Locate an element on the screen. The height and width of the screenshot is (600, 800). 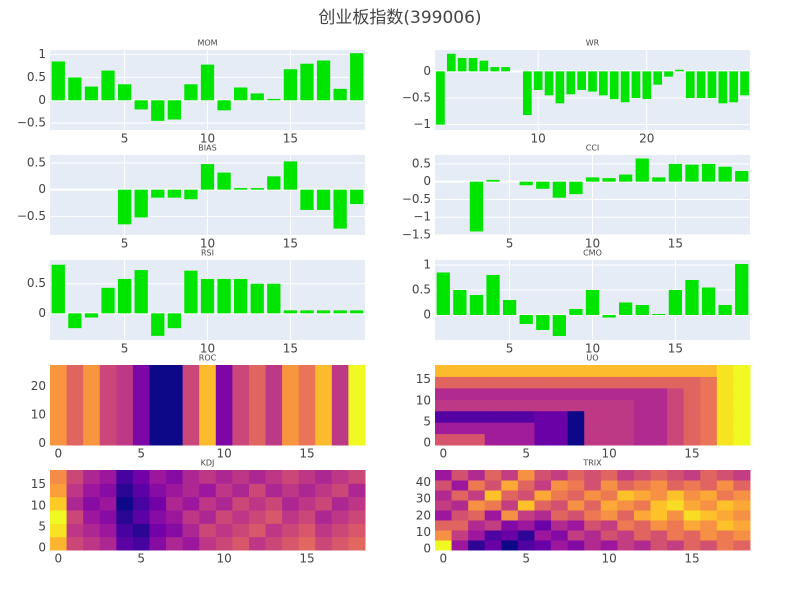
x-tick-label: 20 is located at coordinates (646, 139).